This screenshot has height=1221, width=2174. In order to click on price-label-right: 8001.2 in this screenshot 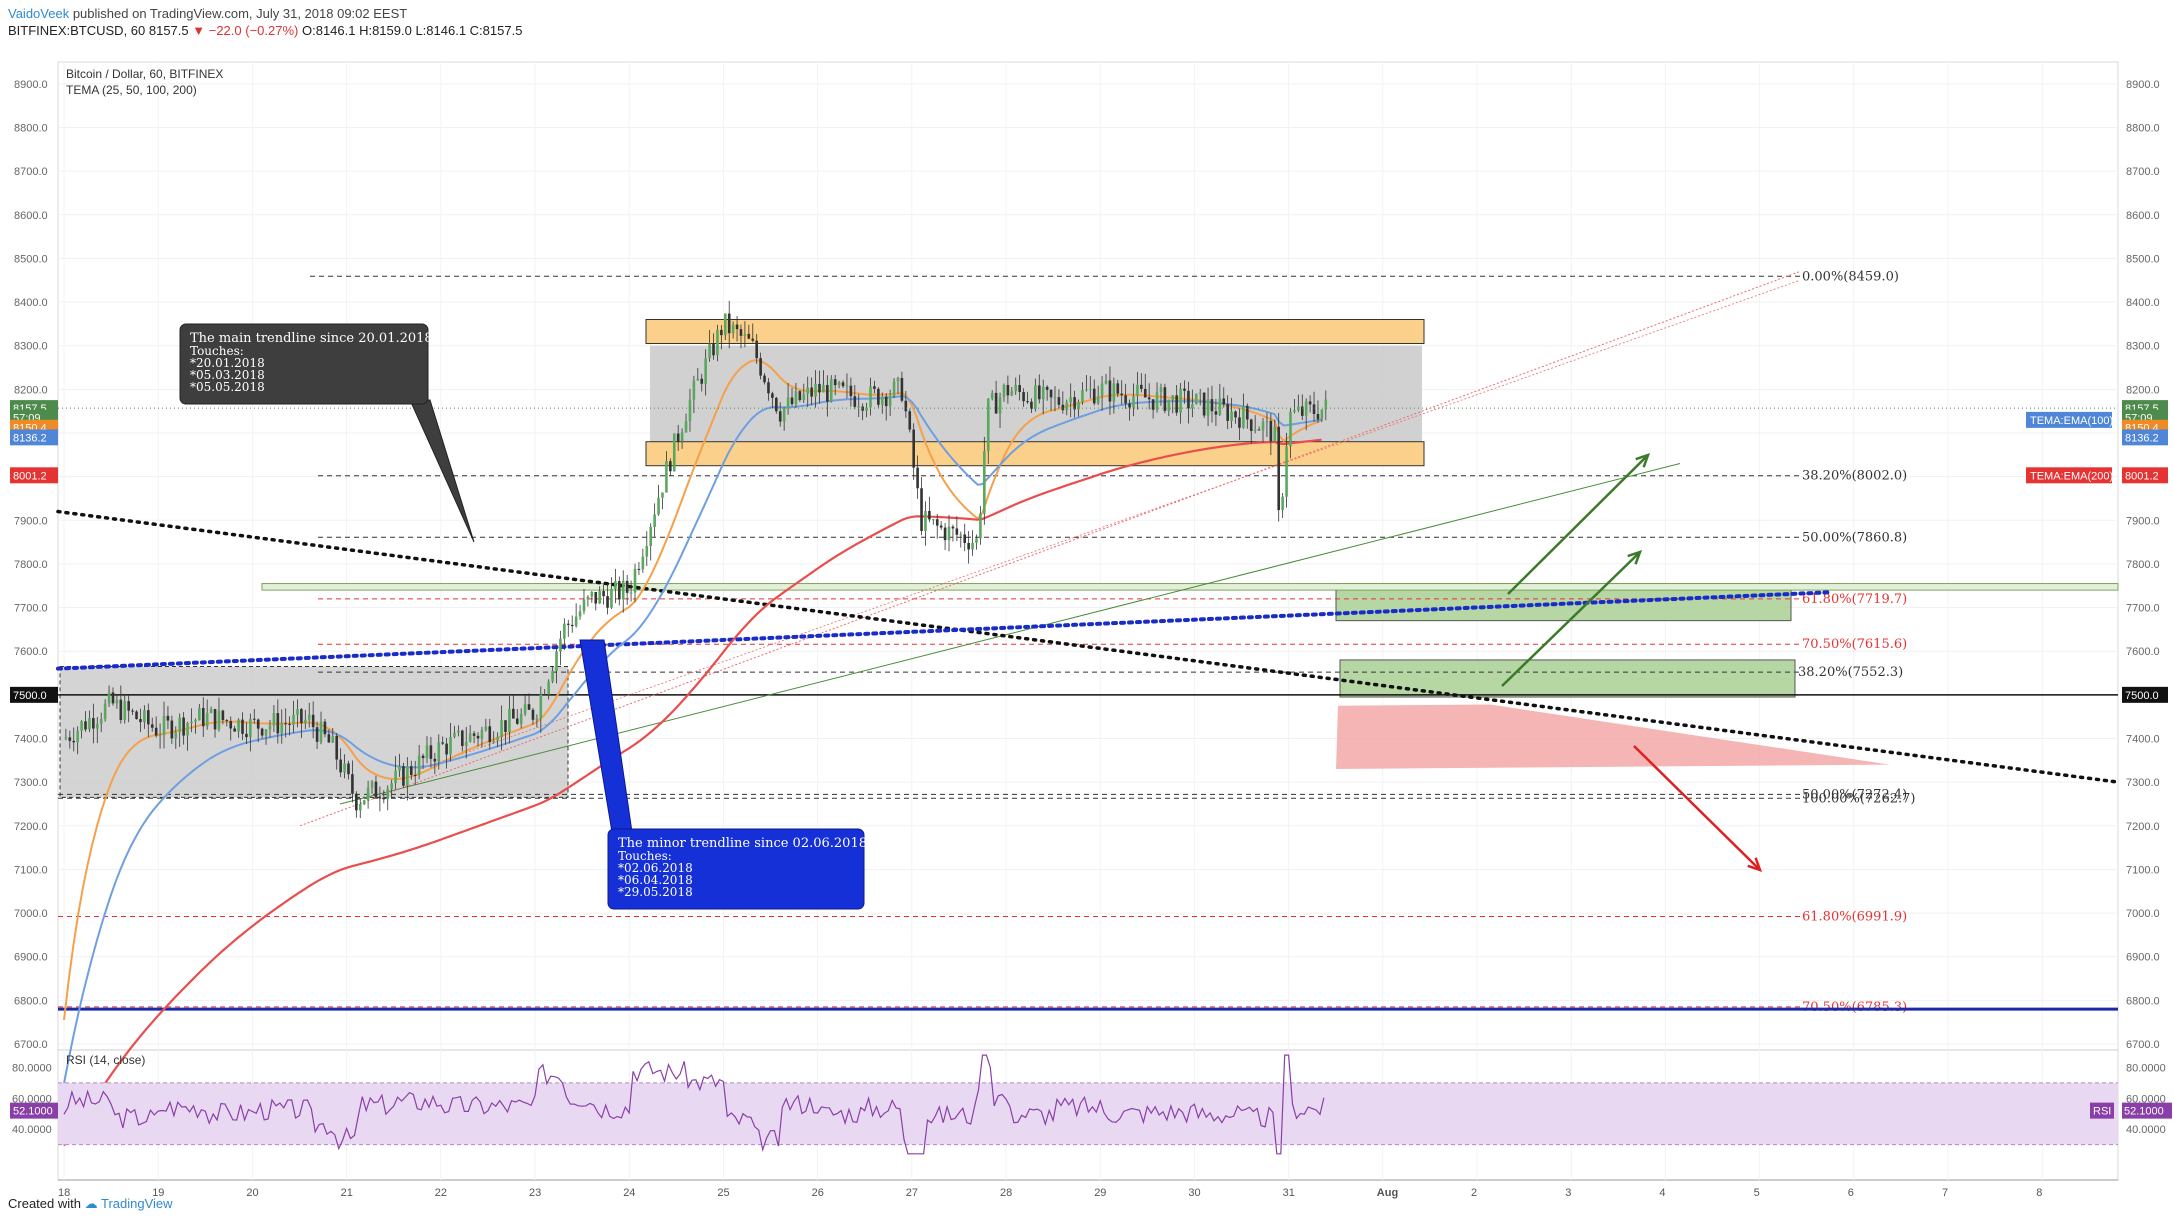, I will do `click(2142, 476)`.